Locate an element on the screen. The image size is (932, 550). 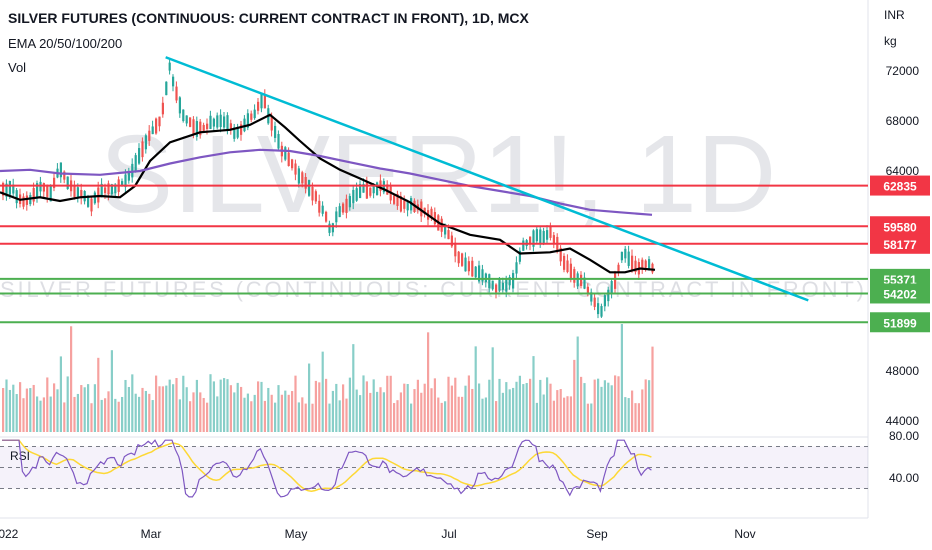
unit-label: kg is located at coordinates (890, 41).